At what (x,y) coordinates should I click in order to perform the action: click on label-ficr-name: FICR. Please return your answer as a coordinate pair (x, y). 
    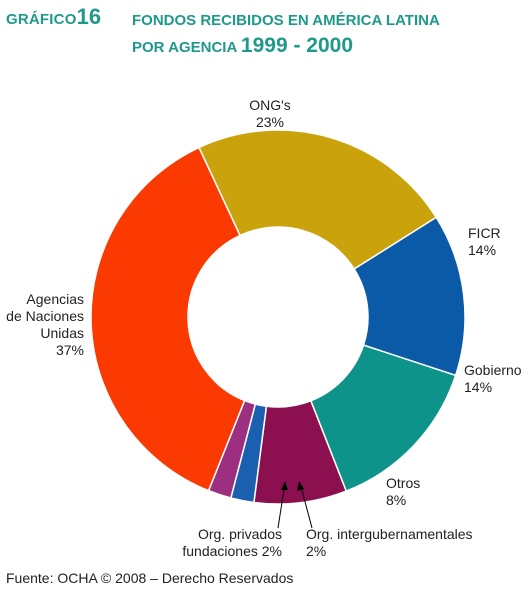
    Looking at the image, I should click on (484, 233).